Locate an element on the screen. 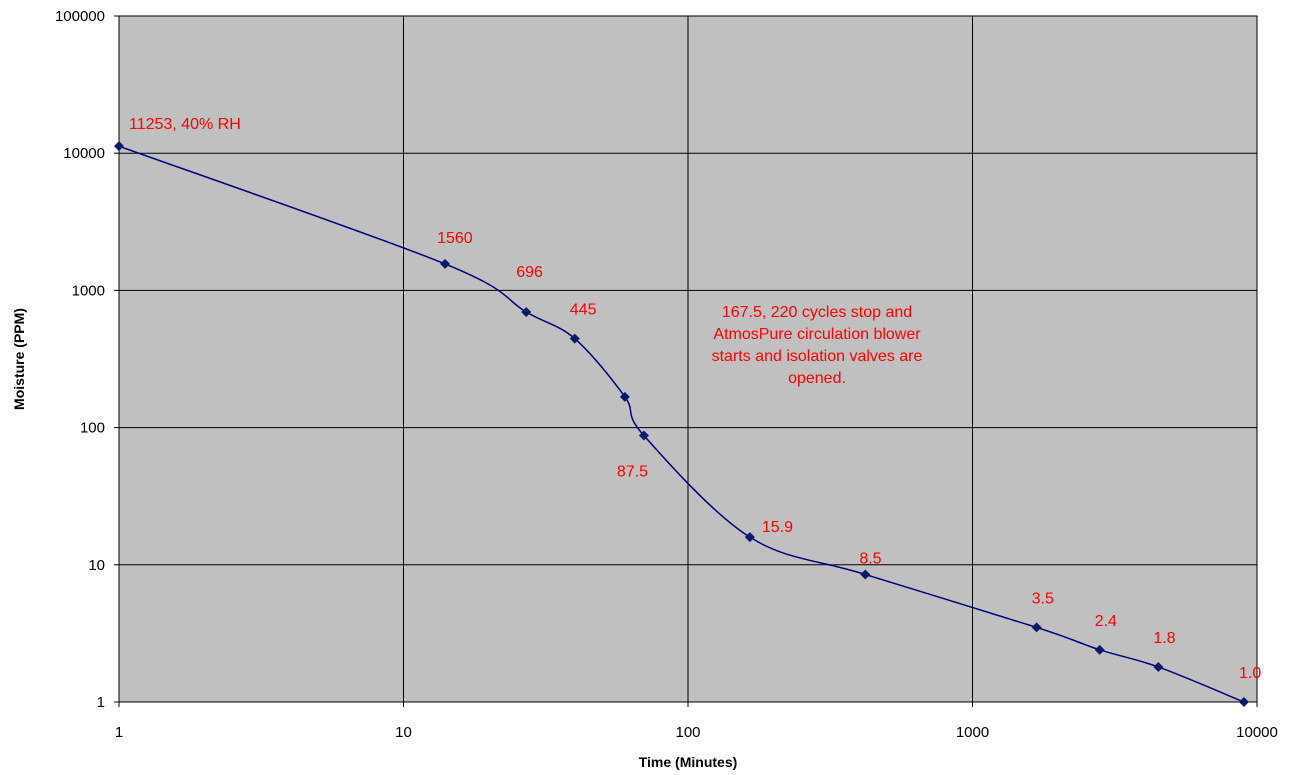  data-label: 696 is located at coordinates (529, 272).